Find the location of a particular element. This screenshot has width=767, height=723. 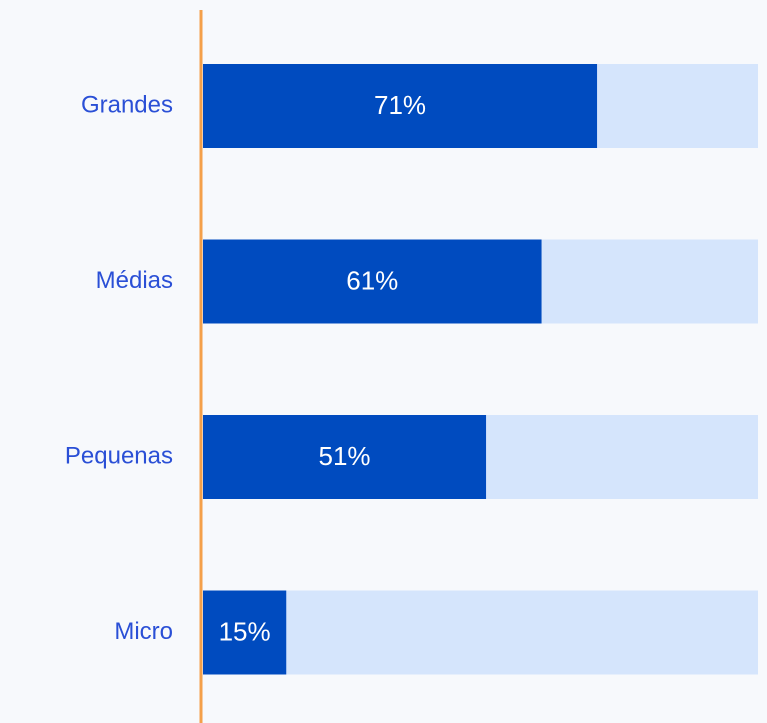

value-label: 51% is located at coordinates (345, 456).